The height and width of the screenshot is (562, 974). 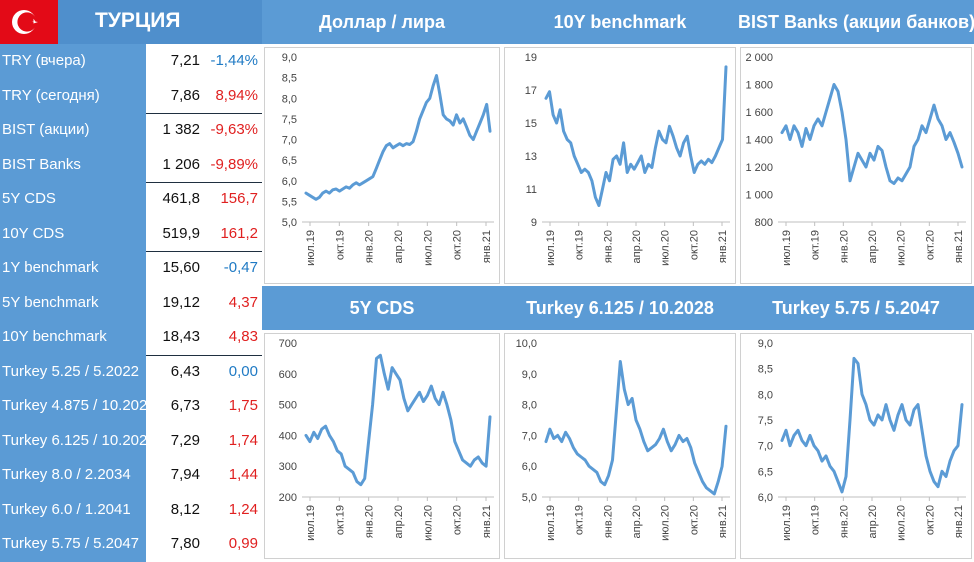 What do you see at coordinates (531, 157) in the screenshot?
I see `y-tick-label: 13` at bounding box center [531, 157].